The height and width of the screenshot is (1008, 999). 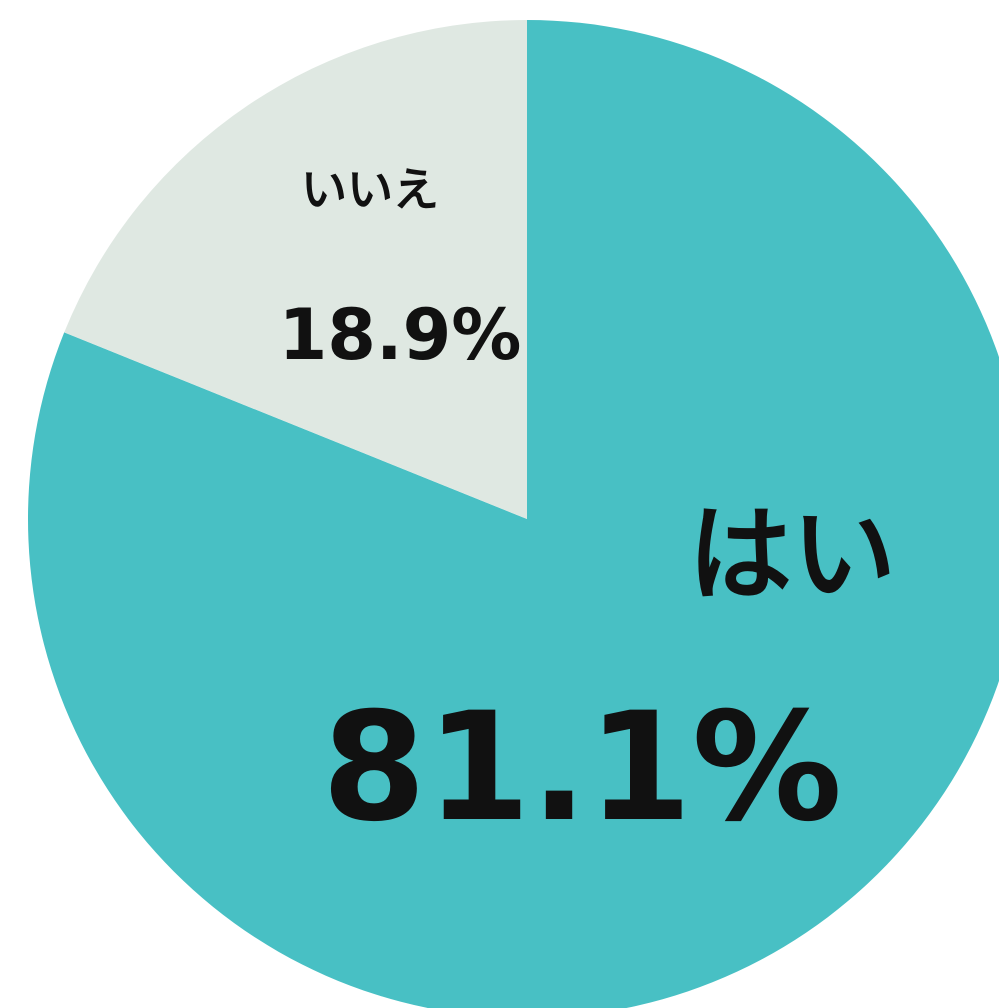 I want to click on slice-category-label: はい, so click(x=792, y=554).